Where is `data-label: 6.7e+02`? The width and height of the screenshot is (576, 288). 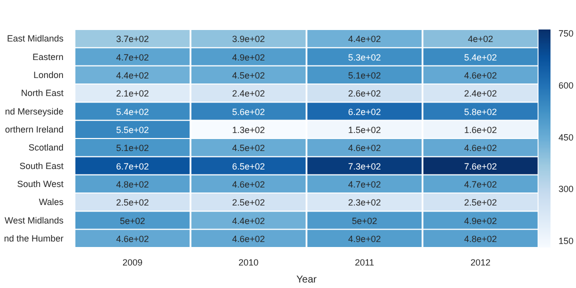
data-label: 6.7e+02 is located at coordinates (132, 166).